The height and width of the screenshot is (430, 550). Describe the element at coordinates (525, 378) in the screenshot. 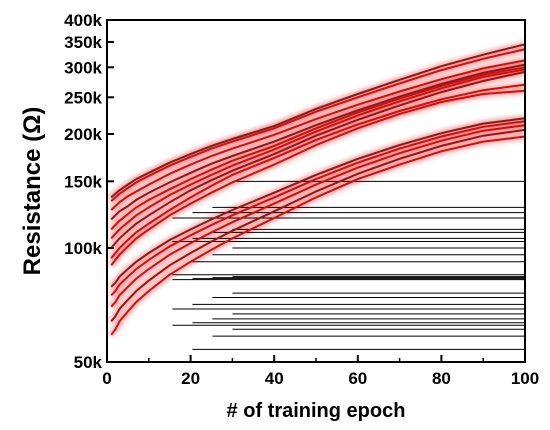

I see `x-tick-label: 100` at that location.